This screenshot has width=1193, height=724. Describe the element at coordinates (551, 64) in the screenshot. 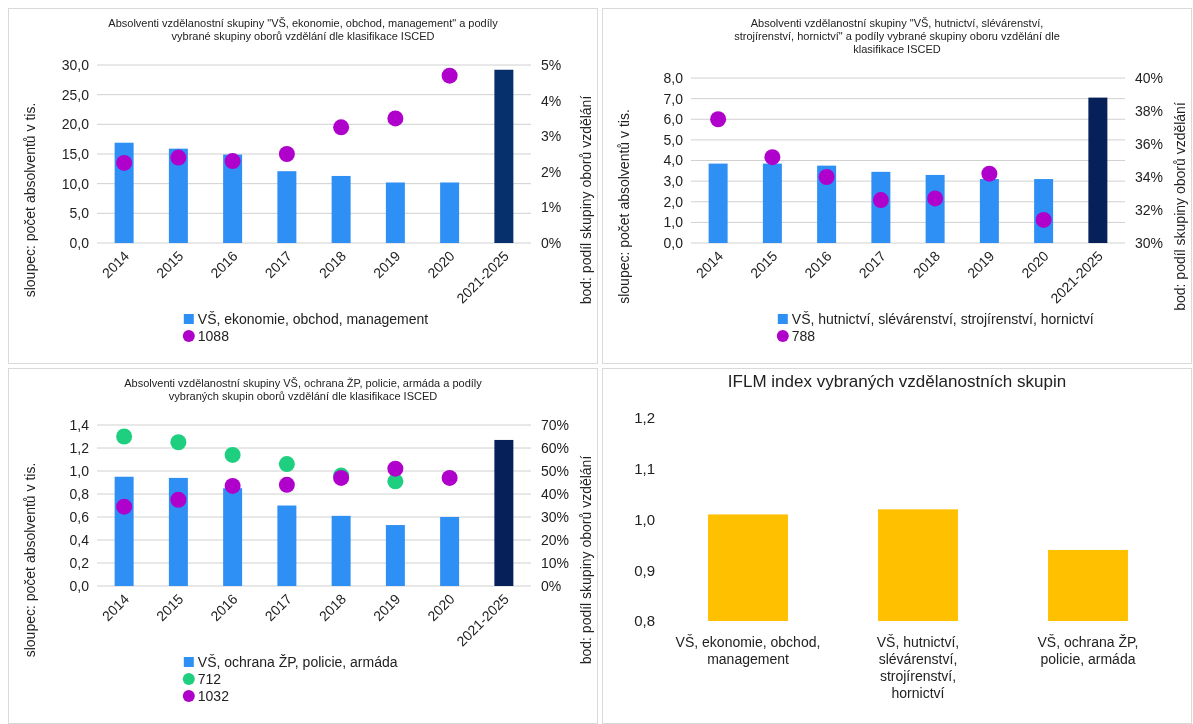

I see `y2-tick-label: 5%` at that location.